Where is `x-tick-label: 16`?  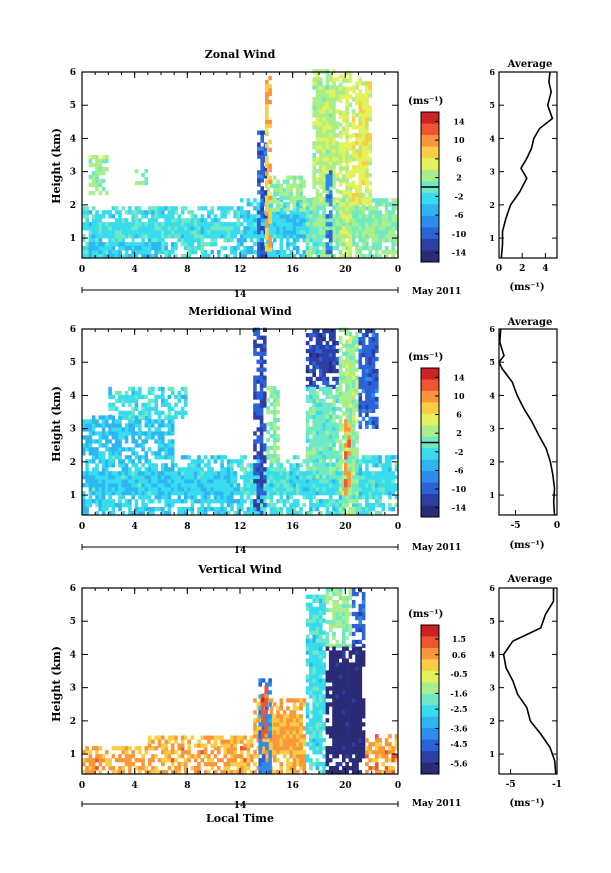
x-tick-label: 16 is located at coordinates (292, 527).